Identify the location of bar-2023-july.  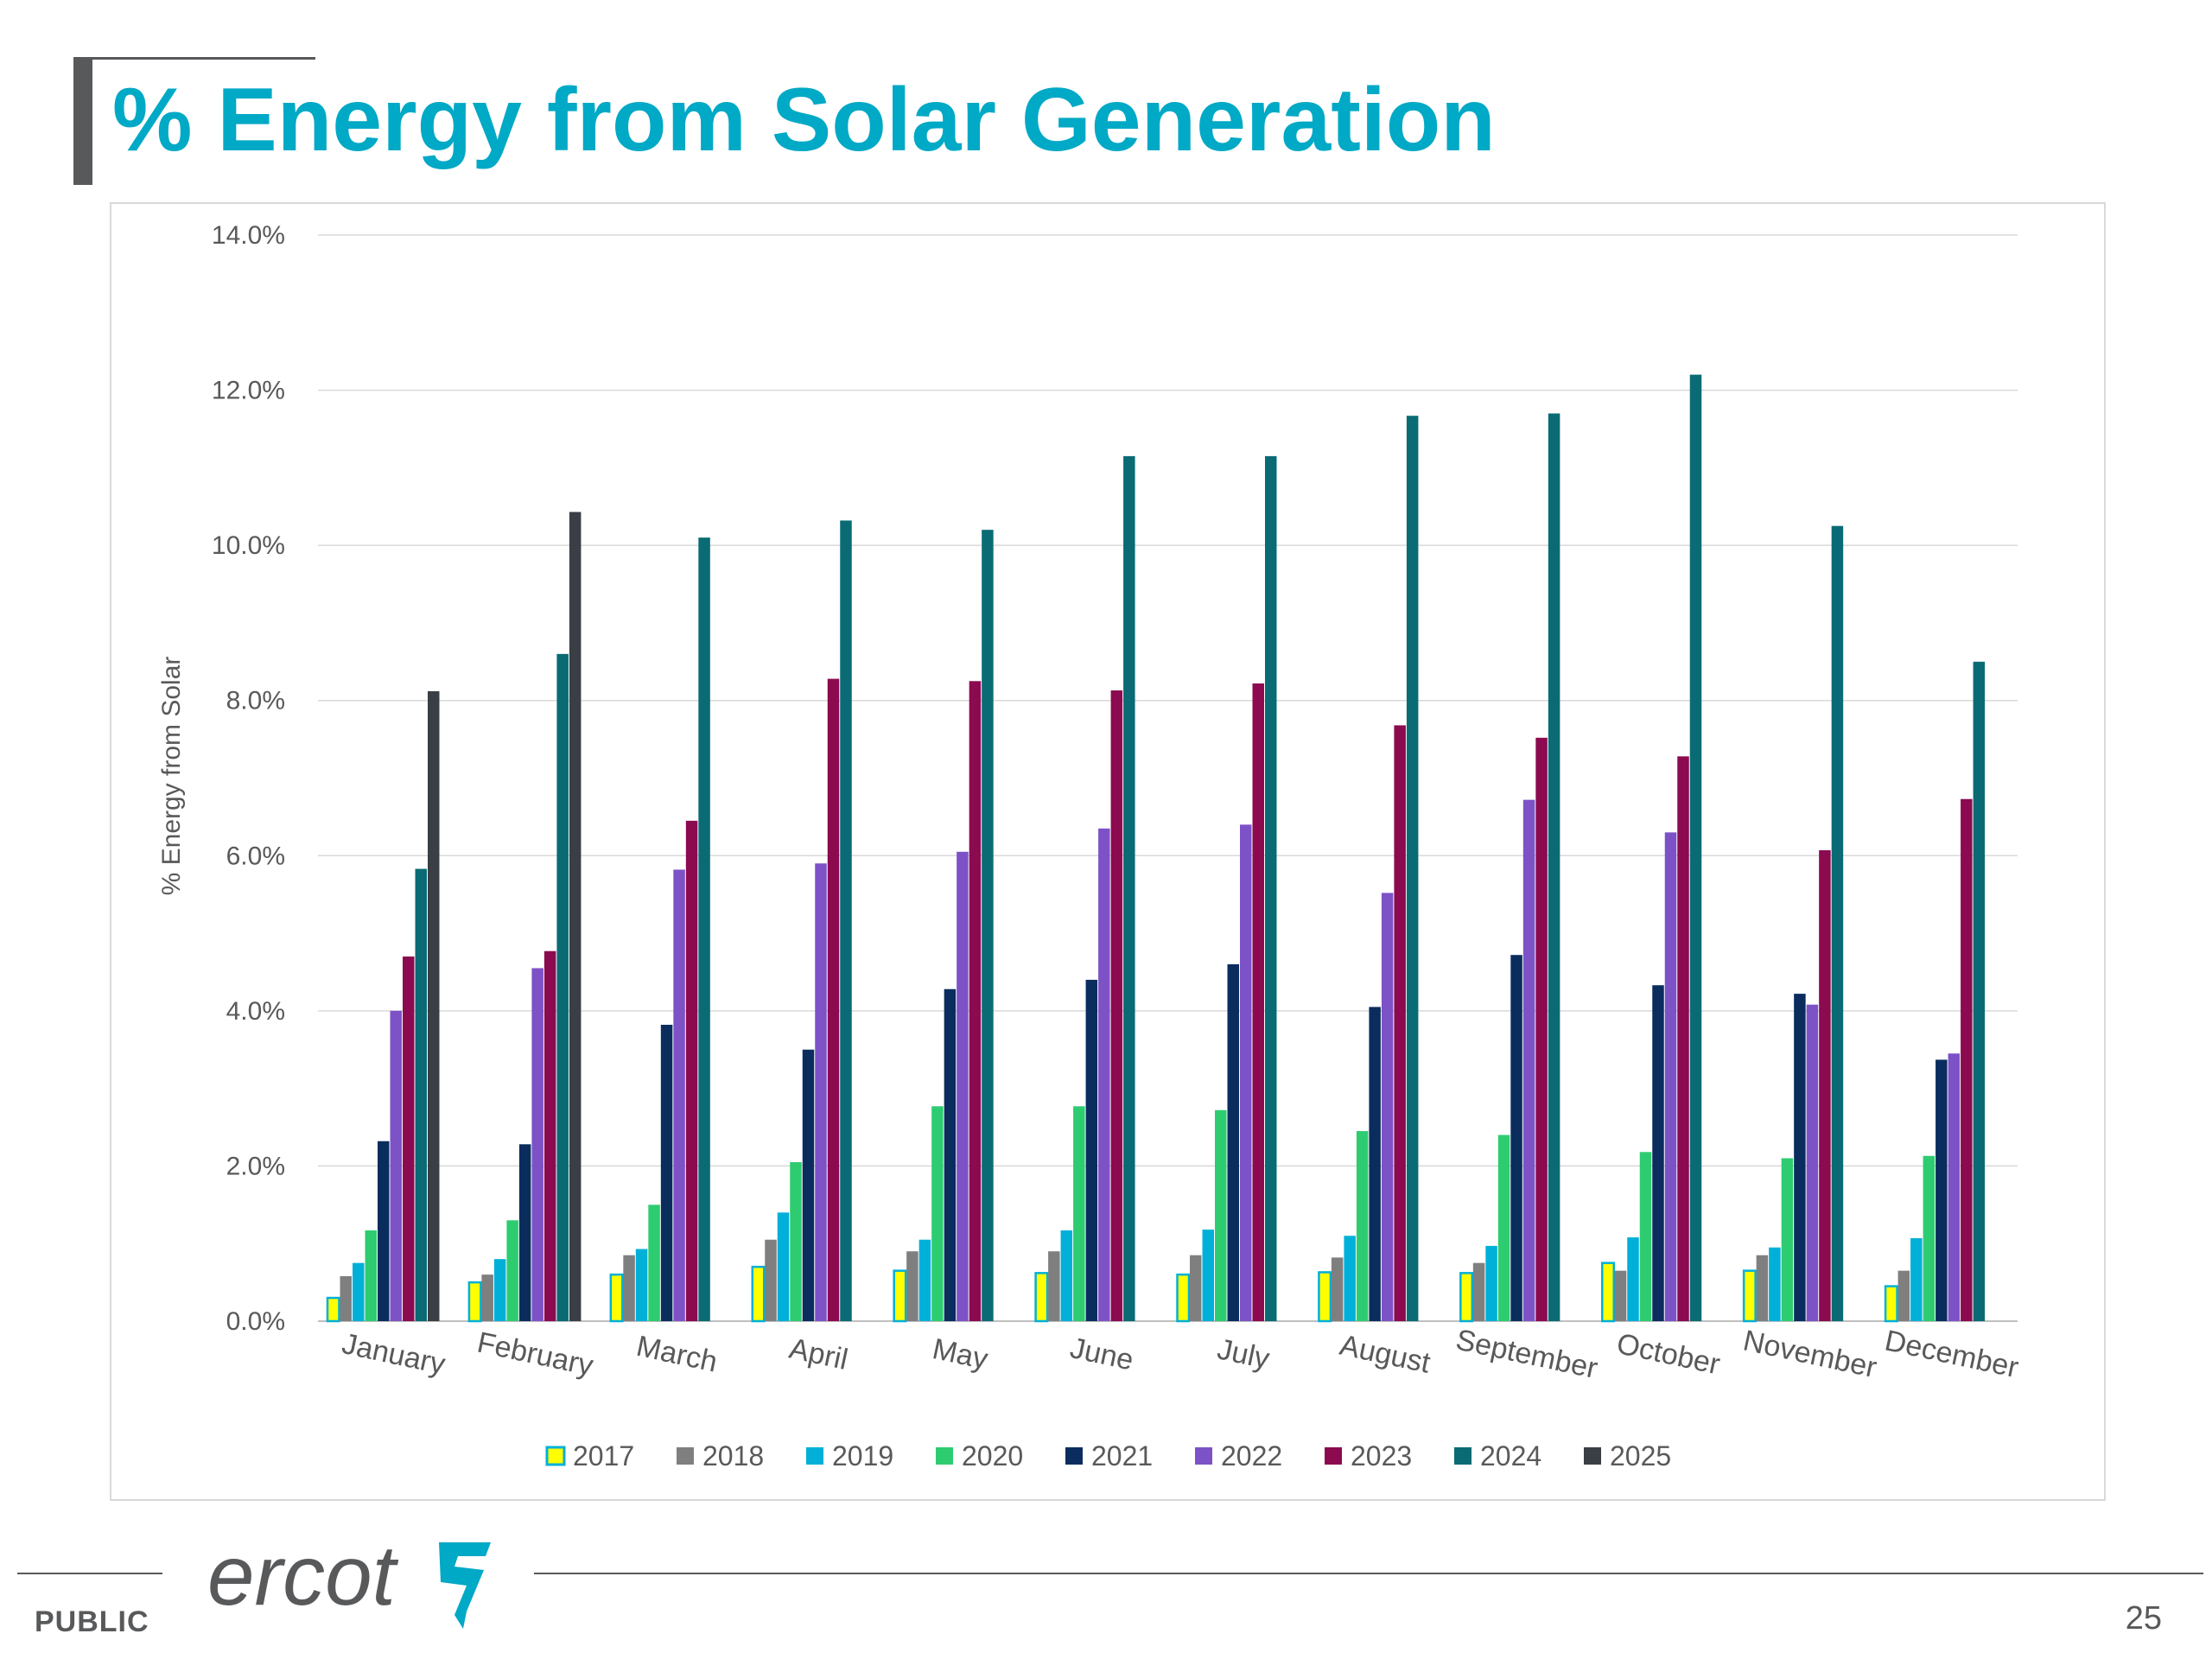
(1258, 1002).